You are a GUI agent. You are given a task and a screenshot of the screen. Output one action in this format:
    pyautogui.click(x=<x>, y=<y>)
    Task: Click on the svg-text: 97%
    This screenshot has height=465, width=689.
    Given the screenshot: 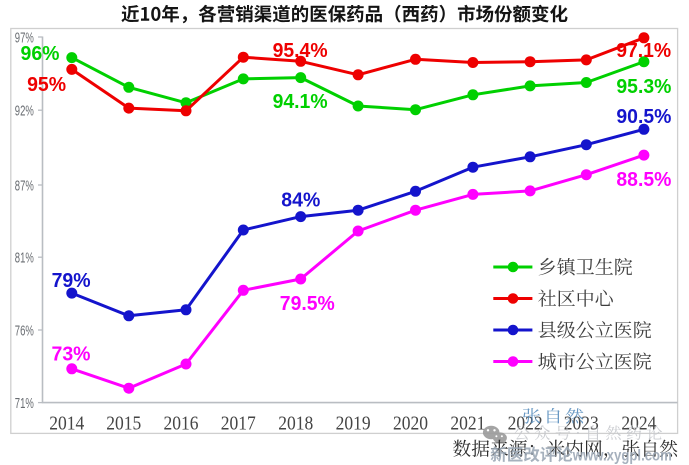 What is the action you would take?
    pyautogui.click(x=24, y=38)
    